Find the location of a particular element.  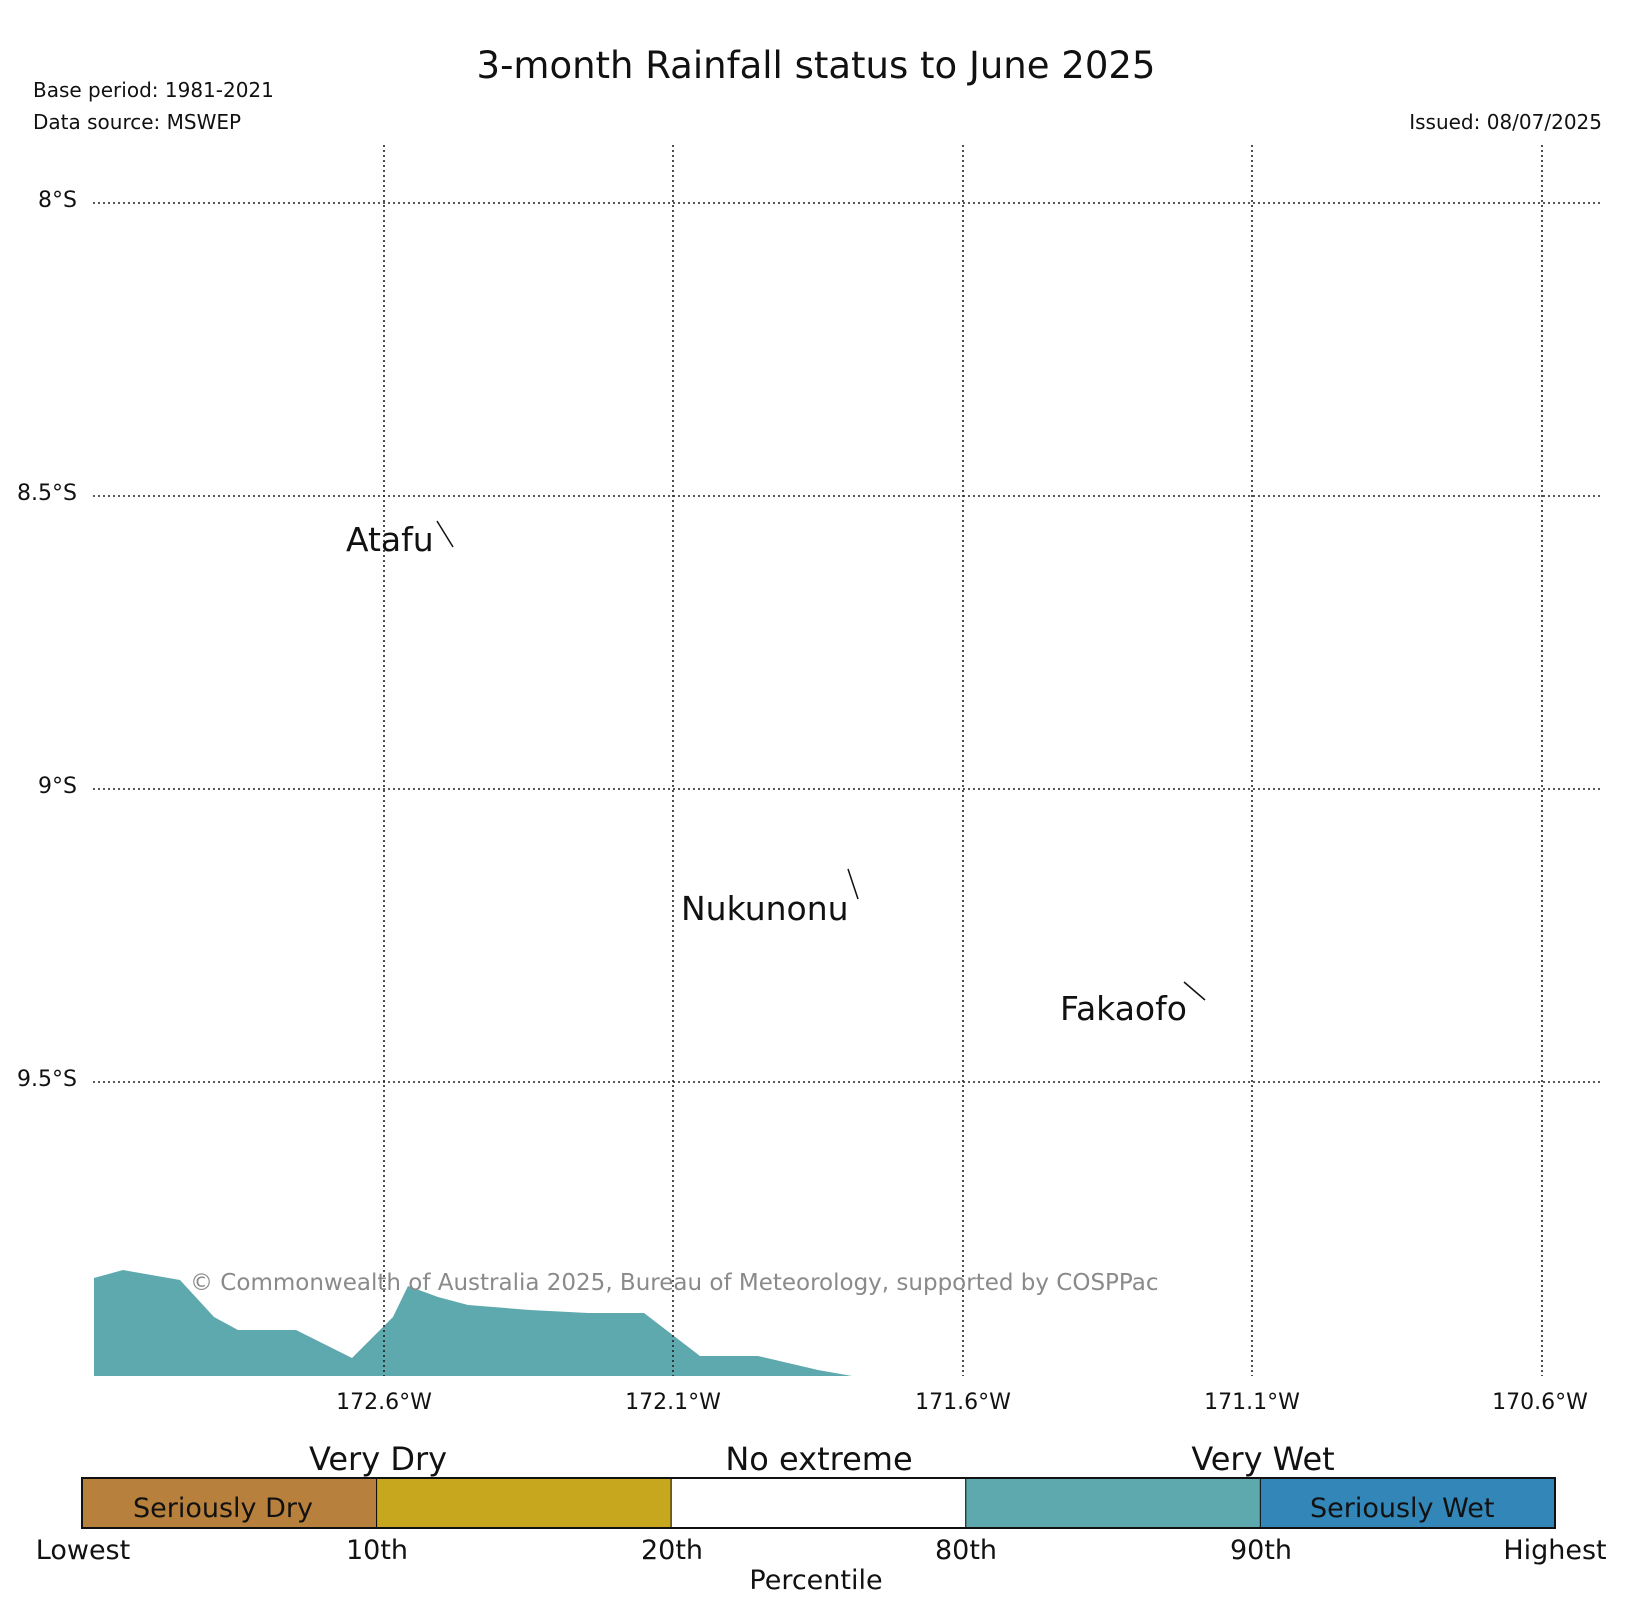

lat-label: 8.5°S is located at coordinates (47, 493).